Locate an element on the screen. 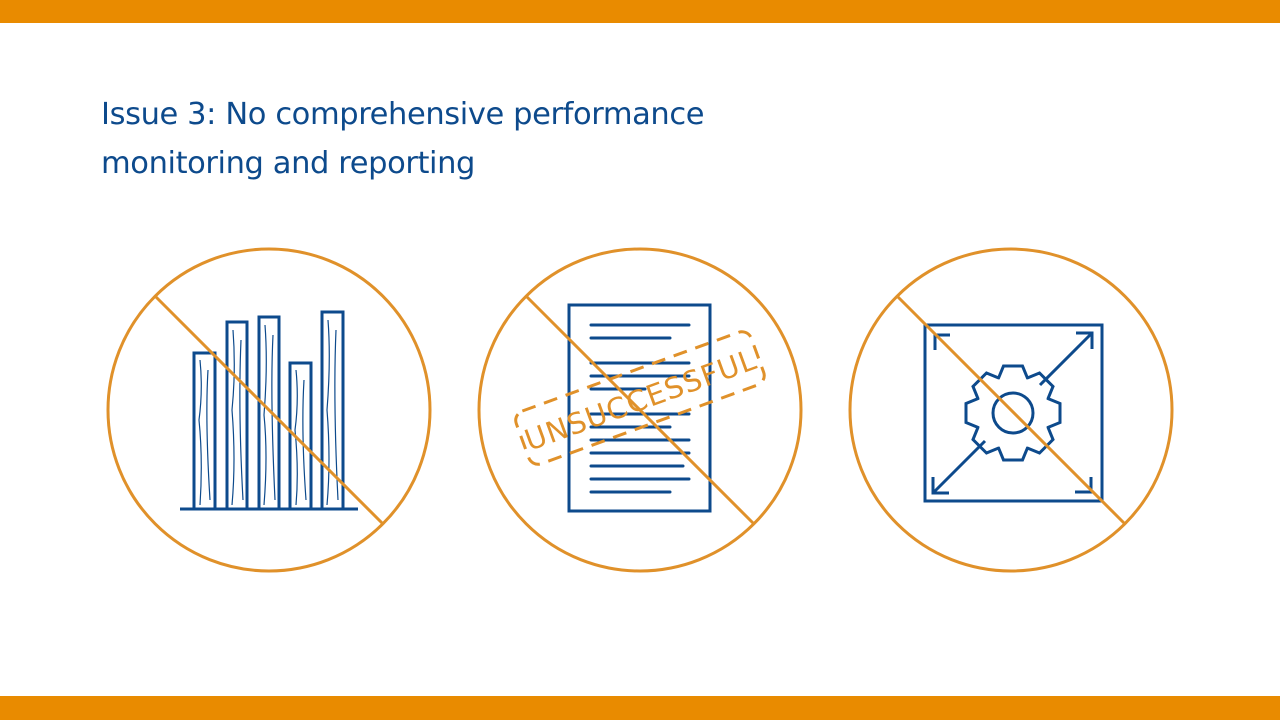 Image resolution: width=1280 pixels, height=720 pixels. document-prohibited-icon: UNSUCCESSFUL is located at coordinates (640, 410).